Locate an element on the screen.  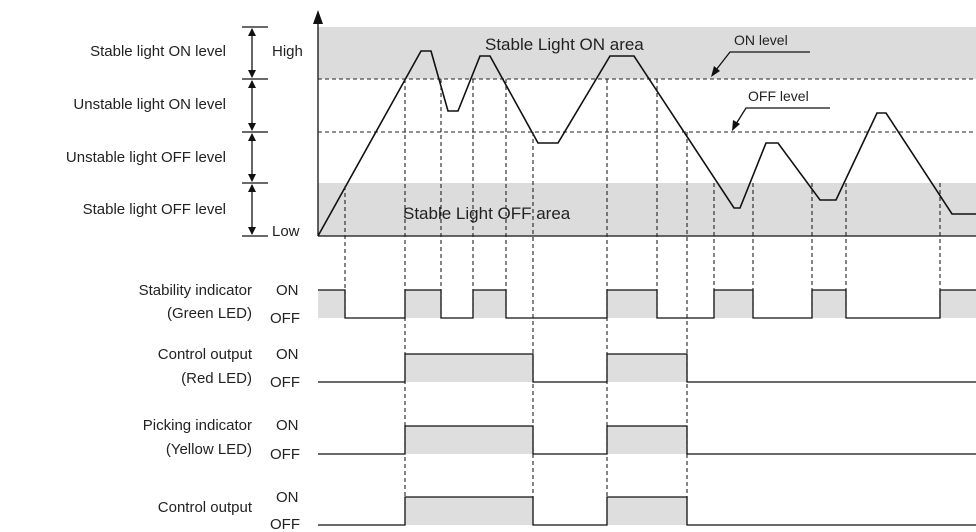
row-control-red-on: ON is located at coordinates (287, 354).